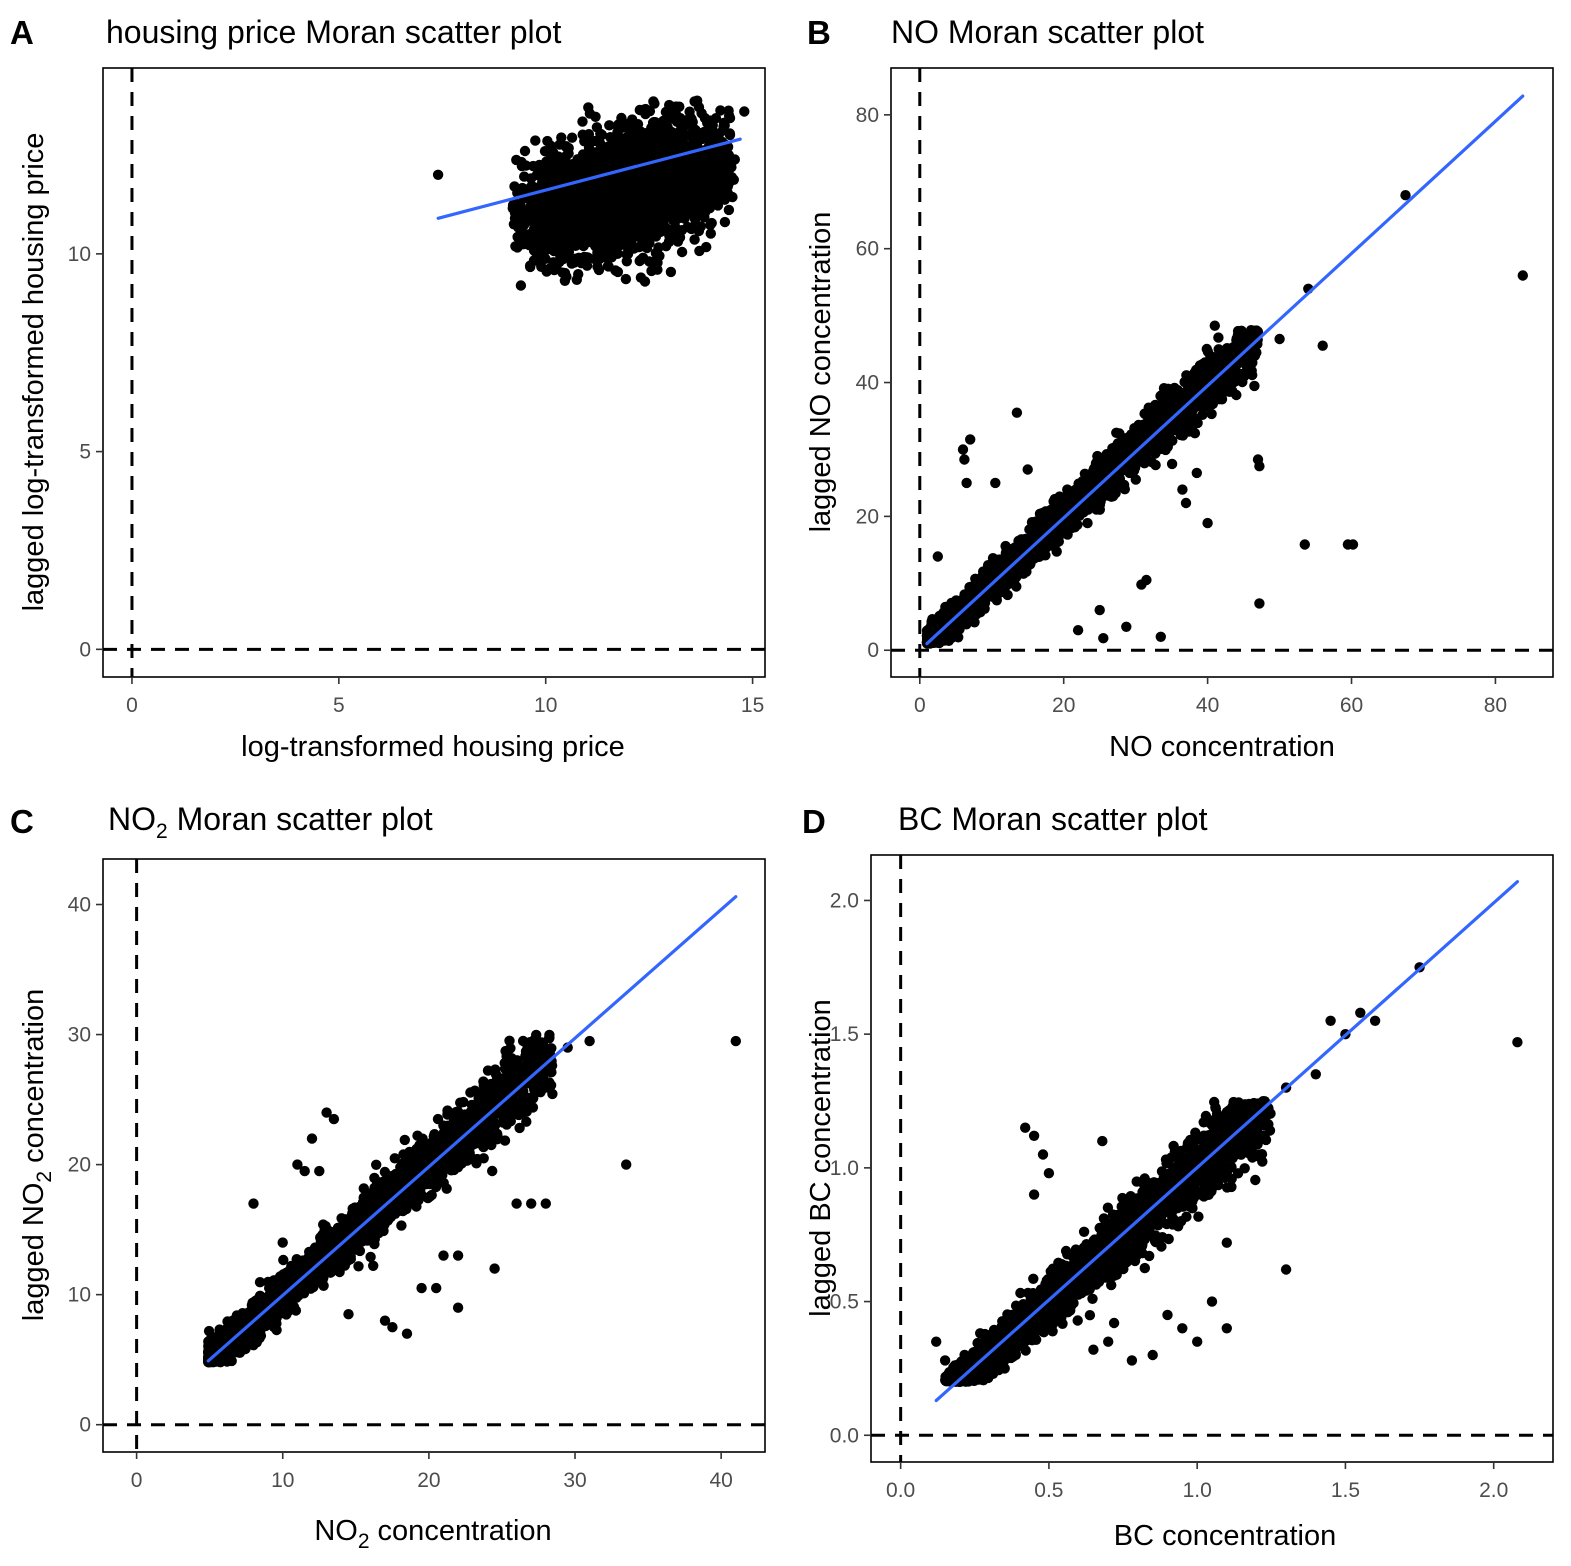  What do you see at coordinates (1495, 705) in the screenshot?
I see `x-tick-label: 80` at bounding box center [1495, 705].